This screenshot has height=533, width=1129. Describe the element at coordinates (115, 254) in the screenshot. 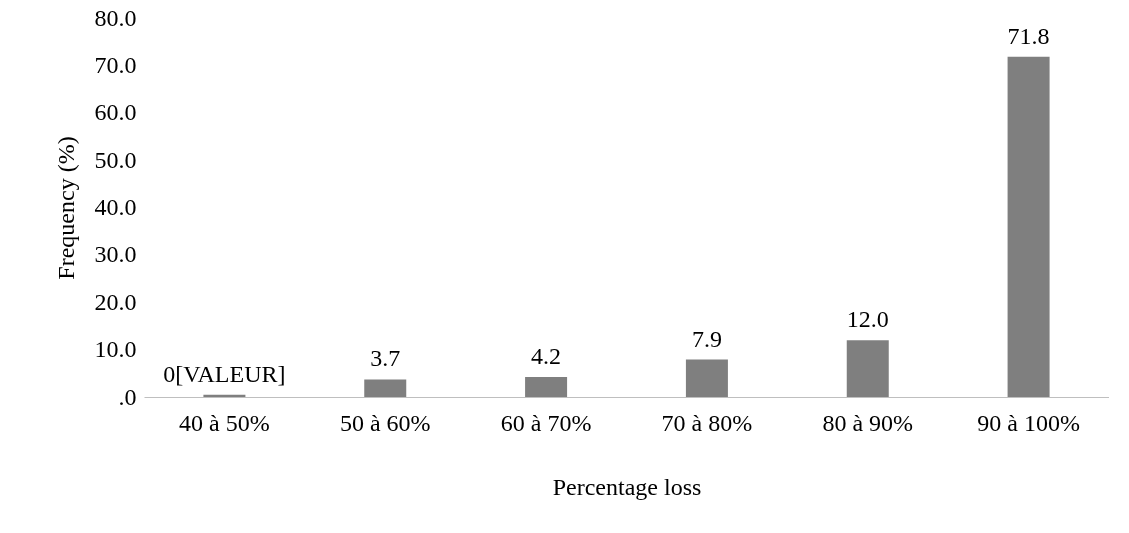

I see `y-tick-label: 30.0` at that location.